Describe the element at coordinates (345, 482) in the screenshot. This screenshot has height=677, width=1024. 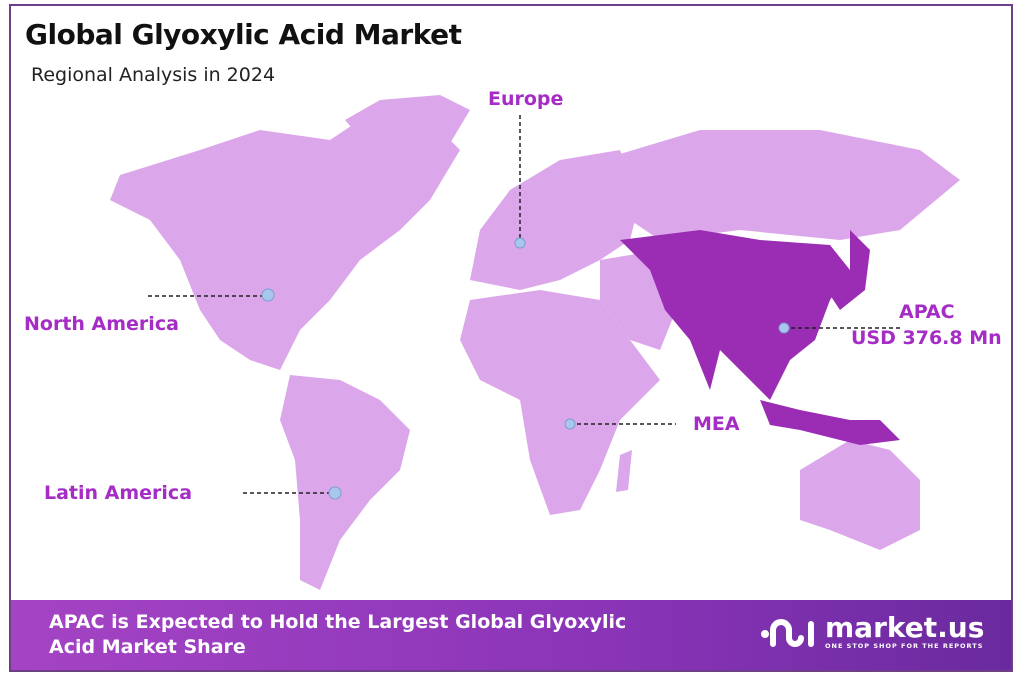
I see `south-america-shape` at that location.